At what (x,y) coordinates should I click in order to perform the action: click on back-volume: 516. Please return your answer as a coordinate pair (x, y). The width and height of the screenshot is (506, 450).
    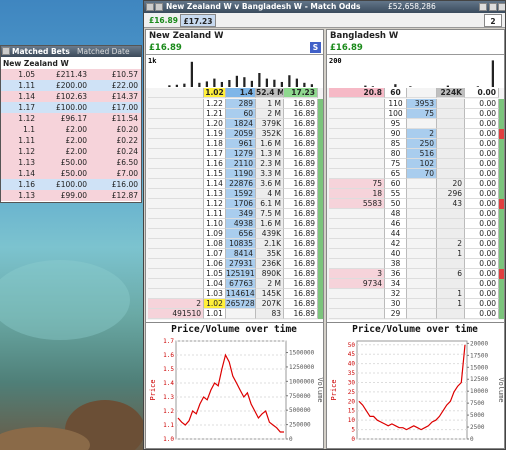
    Looking at the image, I should click on (422, 154).